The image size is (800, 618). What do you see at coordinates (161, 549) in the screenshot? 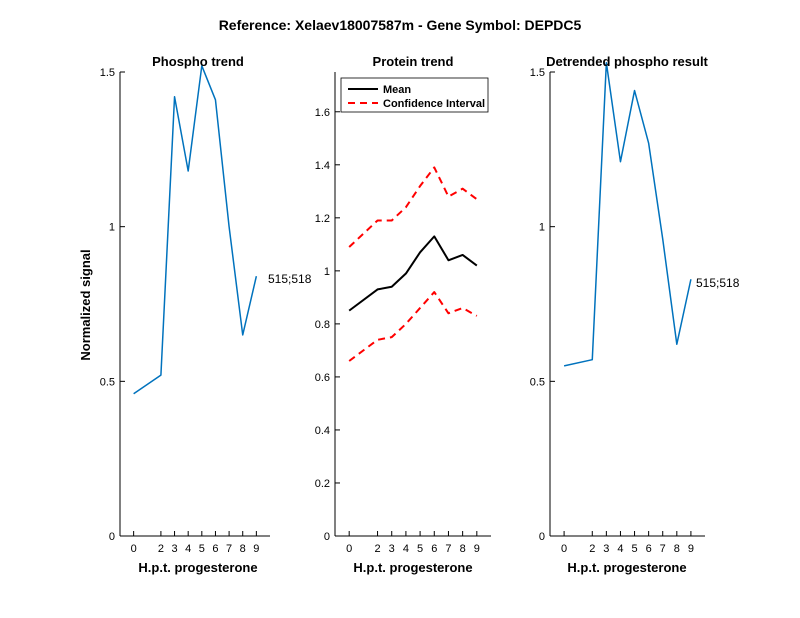
I see `phospho-trend-x-tick-label: 2` at bounding box center [161, 549].